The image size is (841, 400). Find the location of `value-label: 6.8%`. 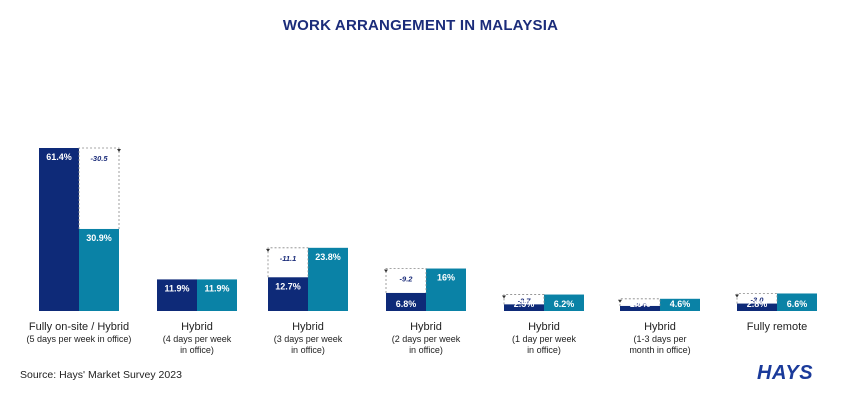

value-label: 6.8% is located at coordinates (406, 304).